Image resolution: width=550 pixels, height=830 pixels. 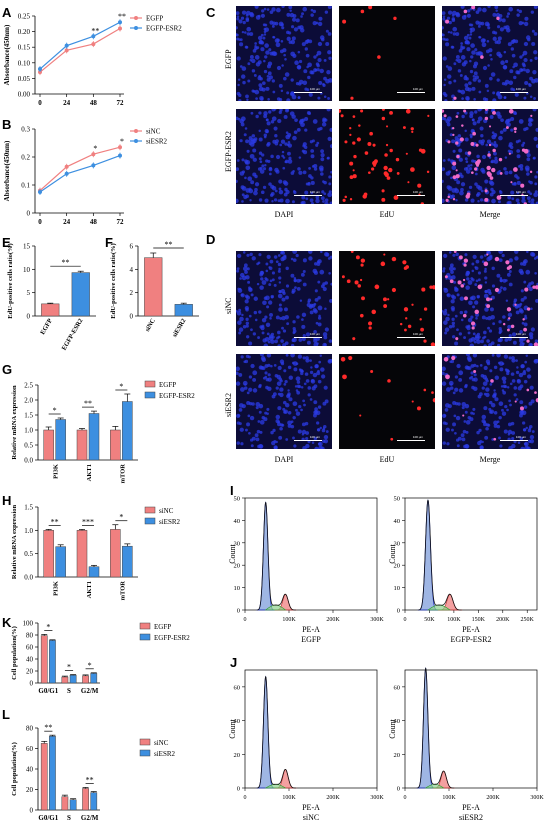 I want to click on x-tick-label: S, so click(x=69, y=818).